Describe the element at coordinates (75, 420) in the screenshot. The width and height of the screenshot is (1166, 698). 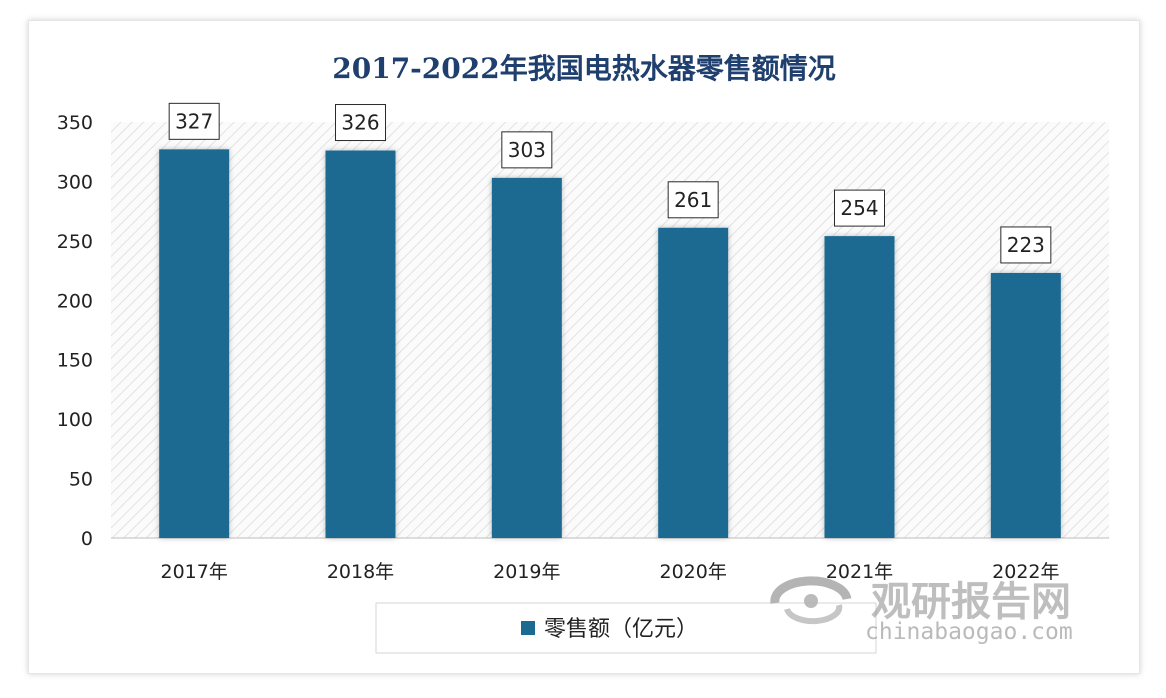
I see `y-tick-label: 100` at that location.